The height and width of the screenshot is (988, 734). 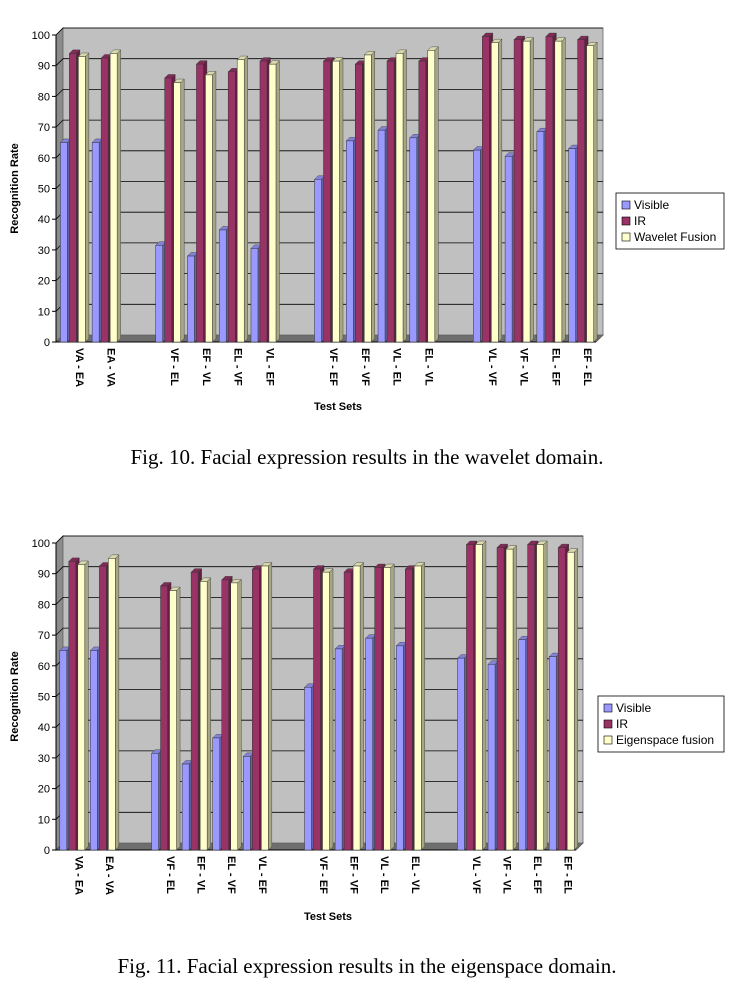 I want to click on y-axis-title: Recognition Rate, so click(x=15, y=188).